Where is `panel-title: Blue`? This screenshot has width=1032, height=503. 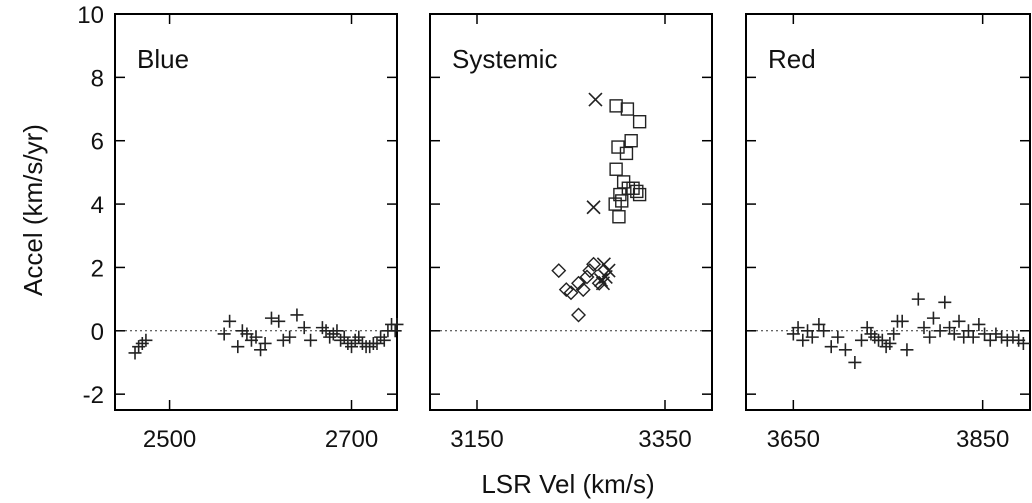
panel-title: Blue is located at coordinates (163, 59).